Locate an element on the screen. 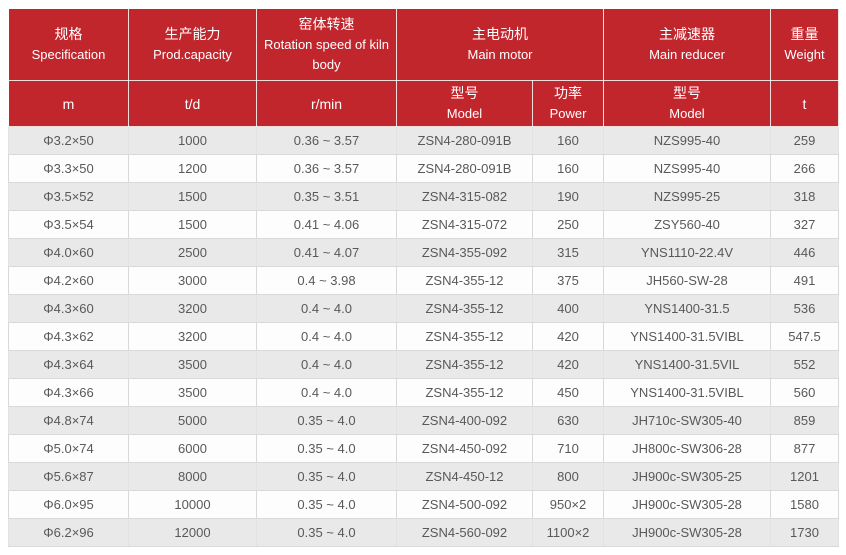  subcol-motor-model: 型号 Model is located at coordinates (464, 103).